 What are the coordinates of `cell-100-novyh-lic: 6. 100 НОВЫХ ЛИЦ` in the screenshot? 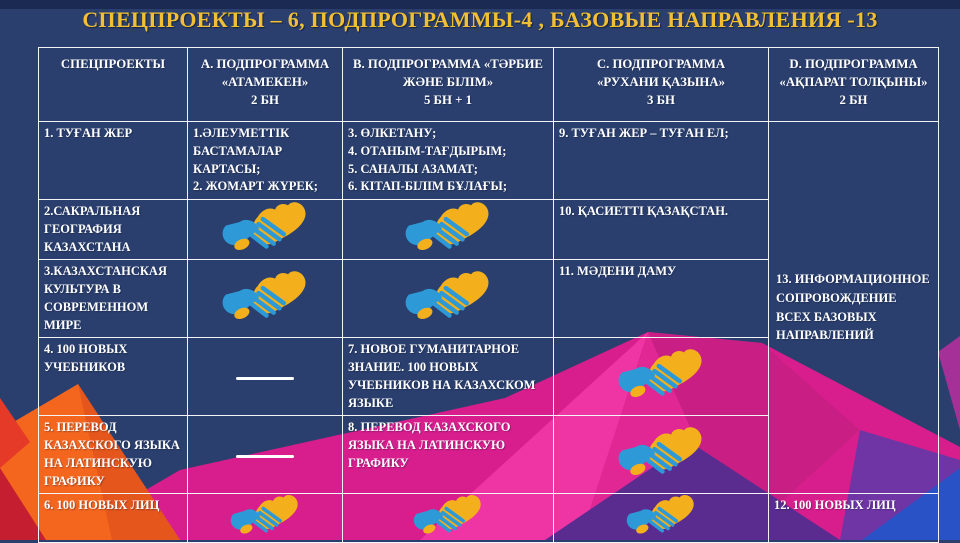 It's located at (113, 518).